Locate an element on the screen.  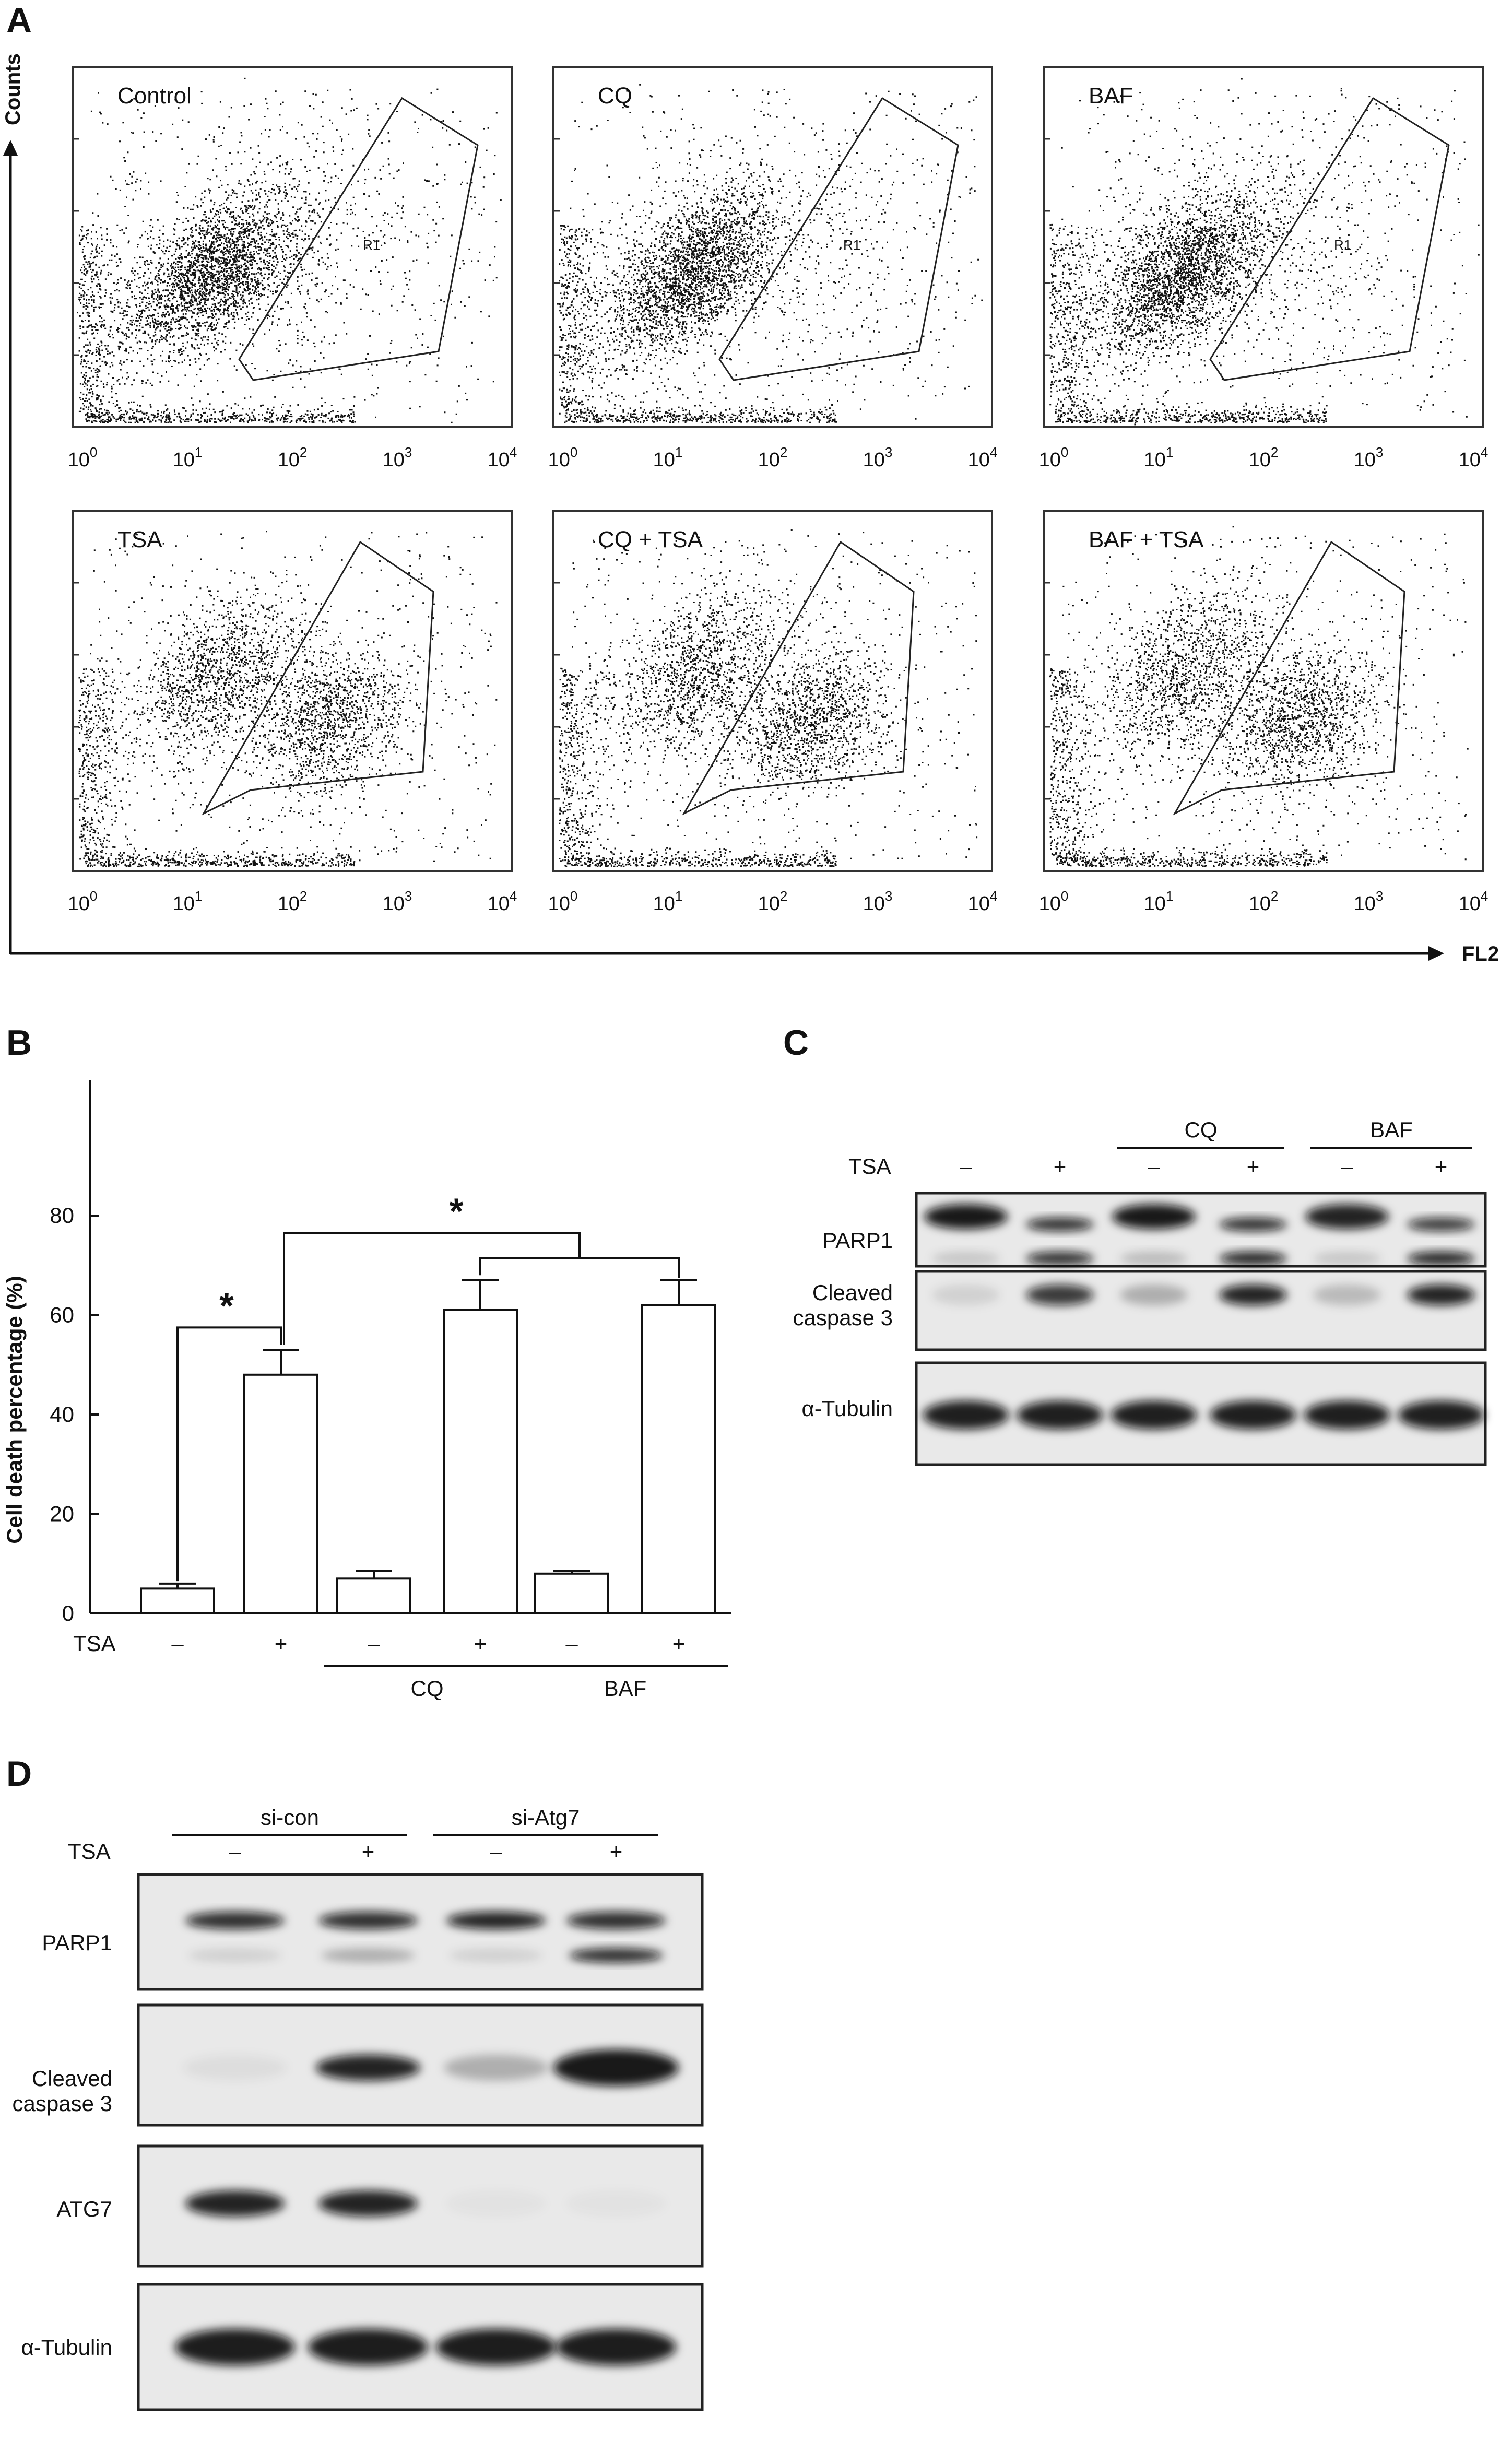
panel-label-b: B is located at coordinates (19, 1043).